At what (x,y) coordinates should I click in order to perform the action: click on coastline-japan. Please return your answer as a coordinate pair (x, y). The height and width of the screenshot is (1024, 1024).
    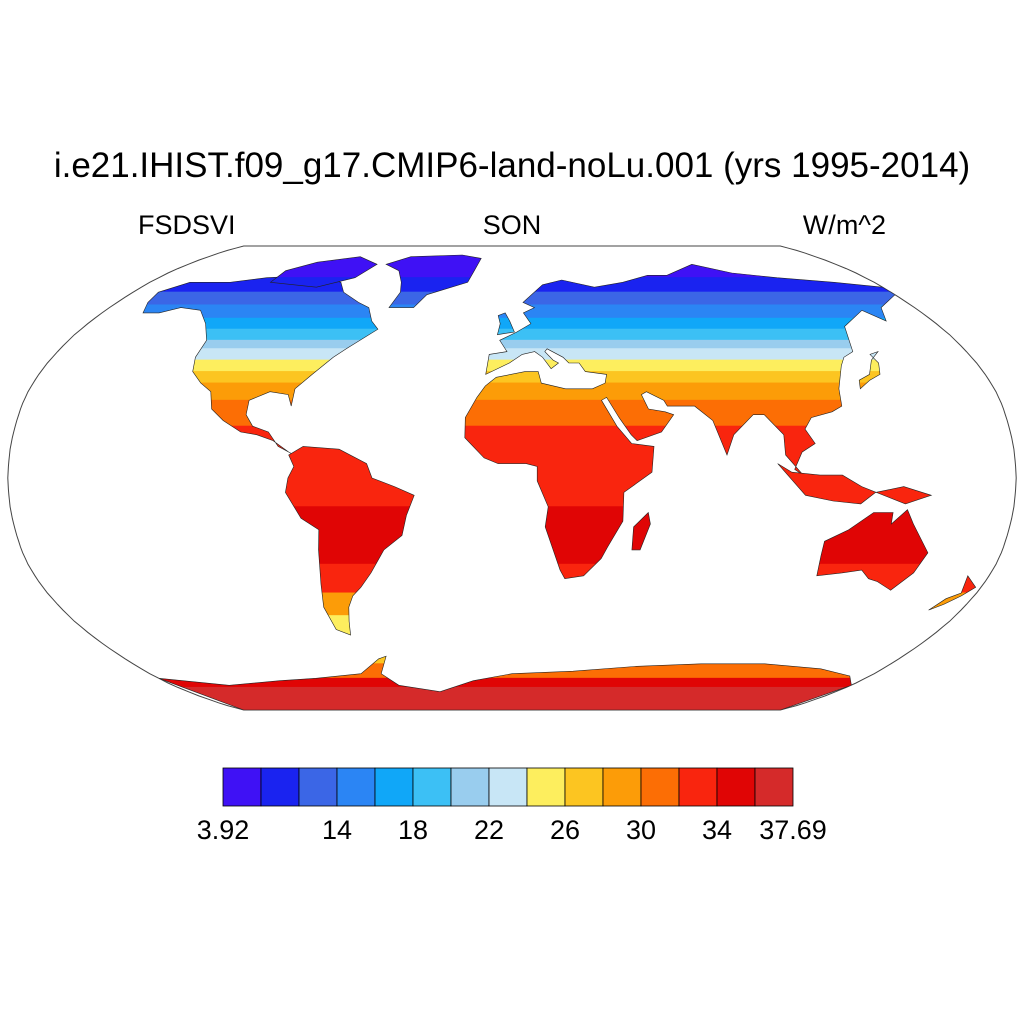
    Looking at the image, I should click on (869, 370).